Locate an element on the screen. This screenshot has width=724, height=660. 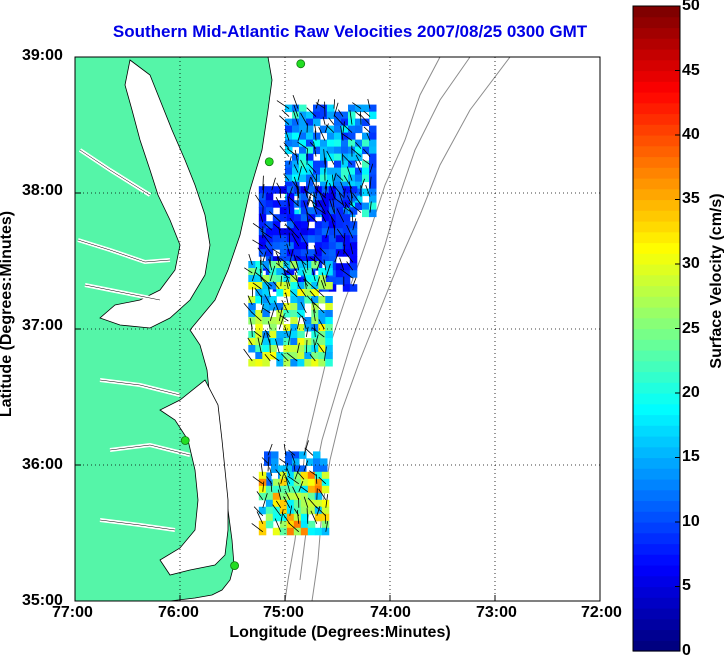
colorbar-tick-label: 50 is located at coordinates (691, 7).